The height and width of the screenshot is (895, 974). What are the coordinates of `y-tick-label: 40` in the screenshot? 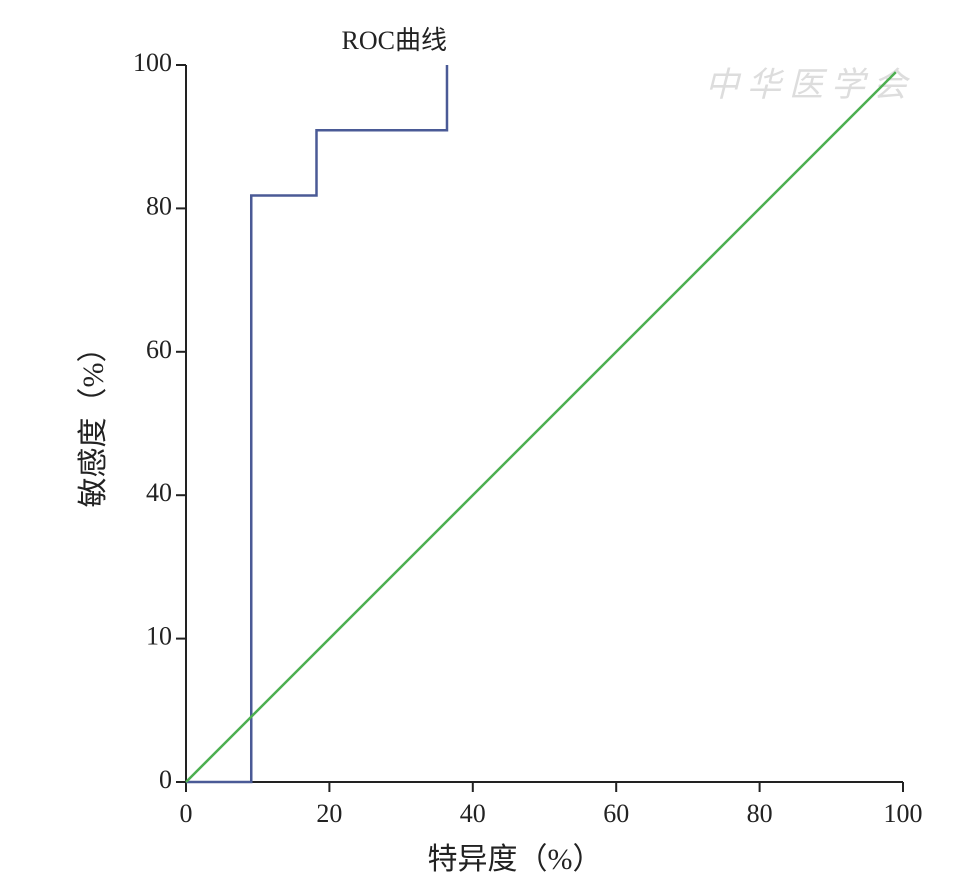 It's located at (159, 492).